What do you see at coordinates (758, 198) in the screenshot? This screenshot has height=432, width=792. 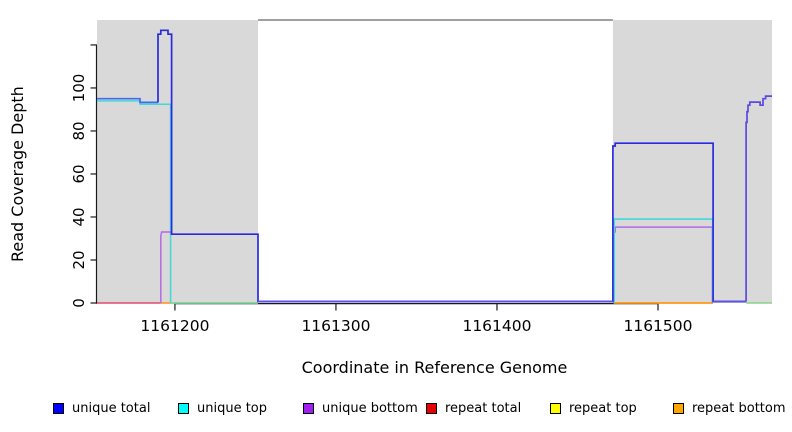 I see `coverage-line-unique-total-over-unique-bottom` at bounding box center [758, 198].